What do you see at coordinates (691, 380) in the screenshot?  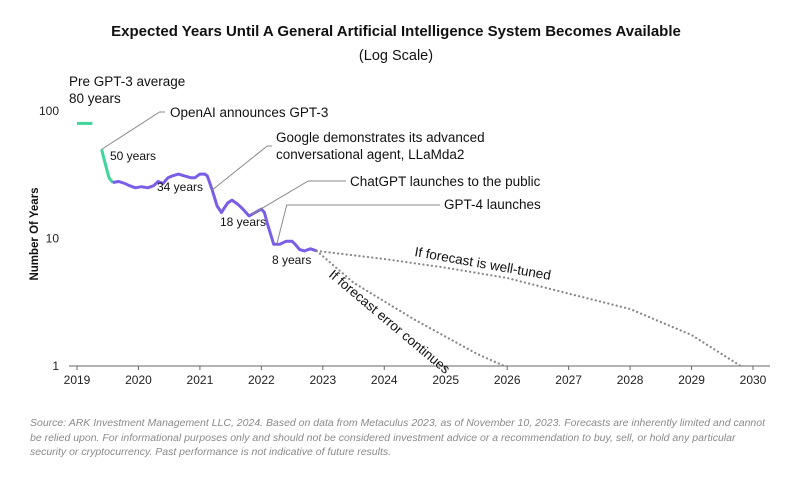 I see `x-tick-label: 2029` at bounding box center [691, 380].